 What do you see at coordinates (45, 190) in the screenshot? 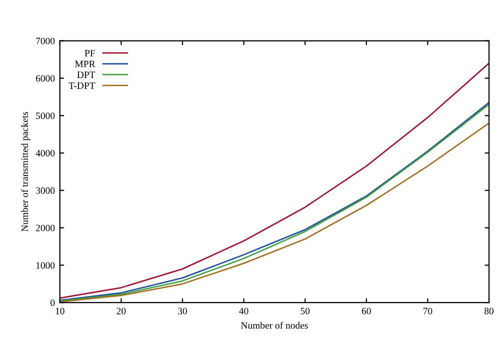
I see `y-tick-label: 3000` at bounding box center [45, 190].